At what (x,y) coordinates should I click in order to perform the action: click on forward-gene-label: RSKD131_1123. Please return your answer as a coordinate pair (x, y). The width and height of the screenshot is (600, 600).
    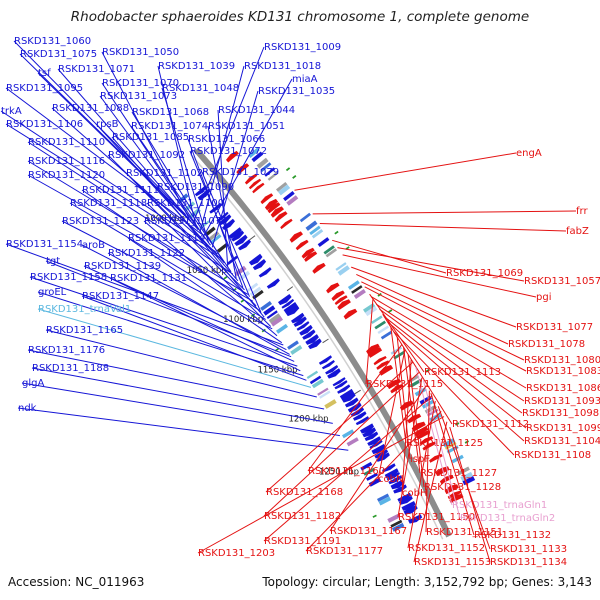
    Looking at the image, I should click on (100, 221).